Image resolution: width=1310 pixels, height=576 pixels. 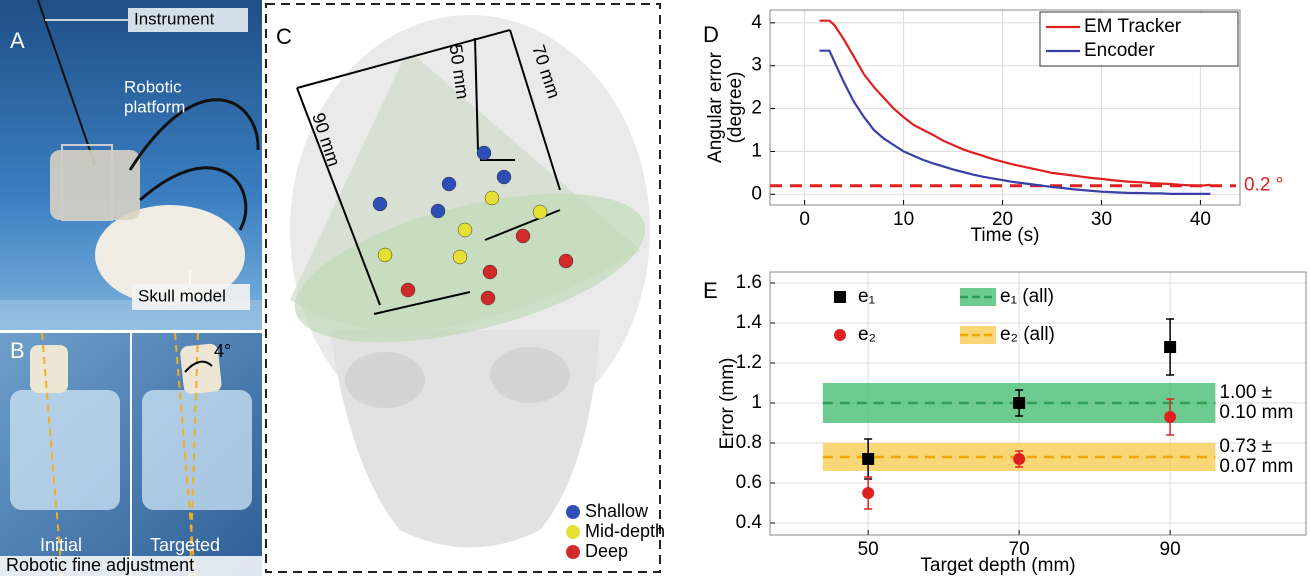 What do you see at coordinates (1002, 219) in the screenshot?
I see `x-tick-label: 20` at bounding box center [1002, 219].